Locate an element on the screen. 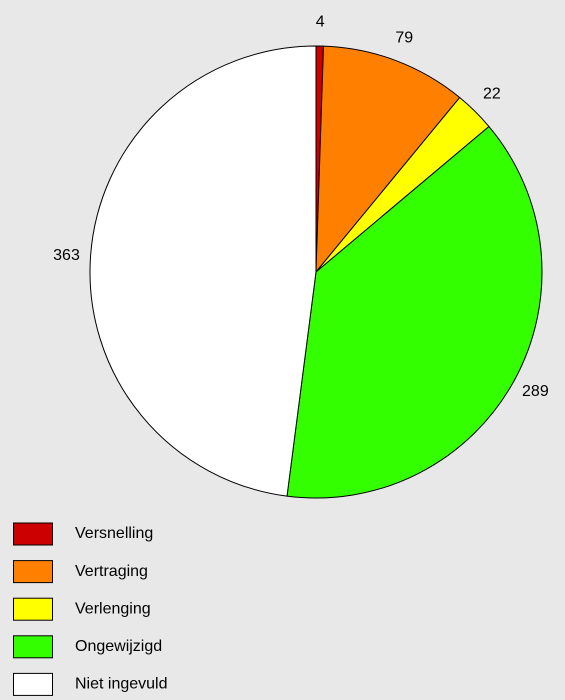  legend-label: Versnelling is located at coordinates (114, 533).